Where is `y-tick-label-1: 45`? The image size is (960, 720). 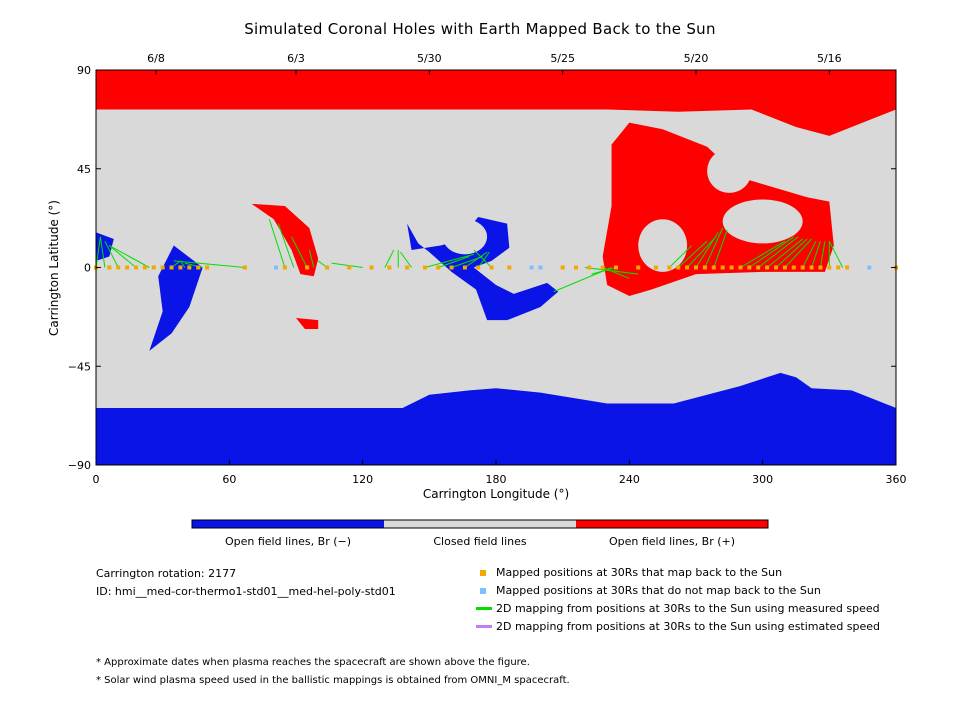
y-tick-label-1: 45 is located at coordinates (84, 169).